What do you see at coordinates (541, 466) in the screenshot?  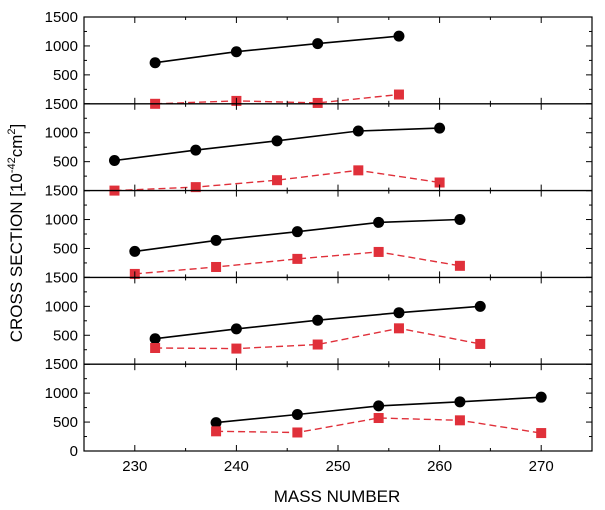 I see `x-tick-label: 270` at bounding box center [541, 466].